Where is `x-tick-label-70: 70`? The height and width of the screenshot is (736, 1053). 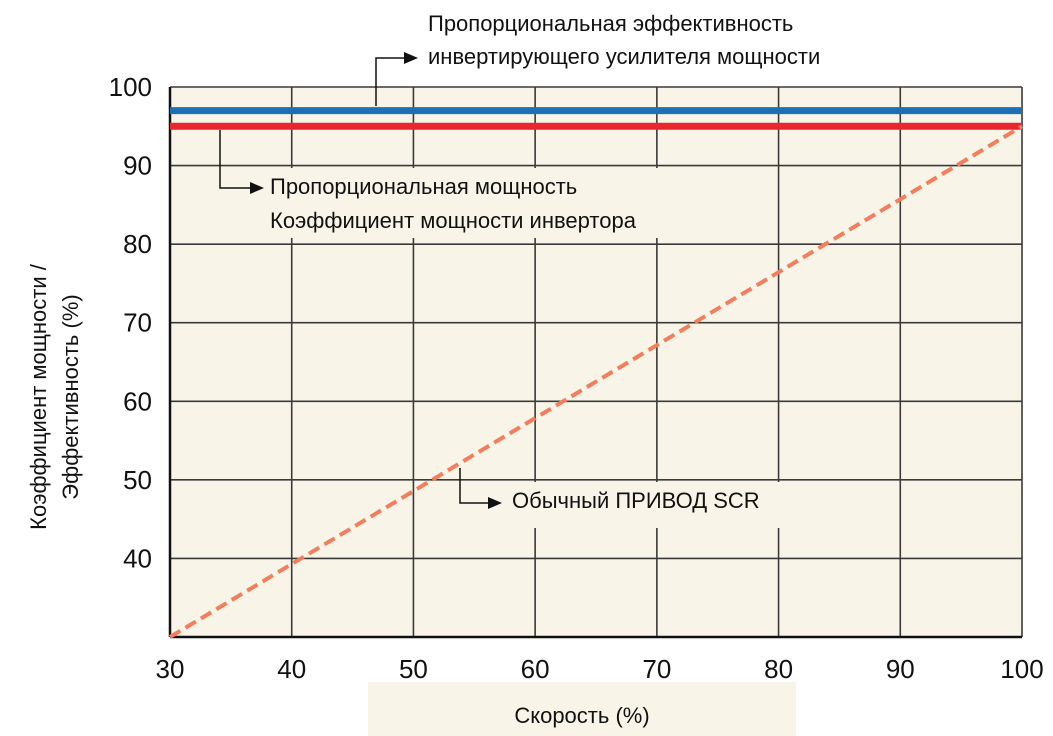 x-tick-label-70: 70 is located at coordinates (656, 669).